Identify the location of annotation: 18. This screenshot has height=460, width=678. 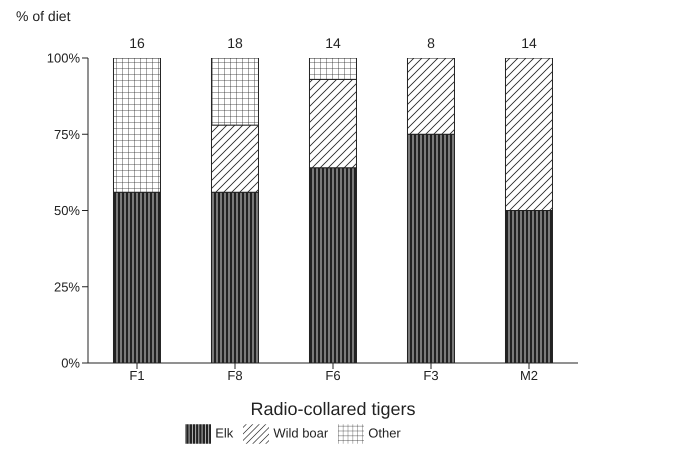
(235, 43).